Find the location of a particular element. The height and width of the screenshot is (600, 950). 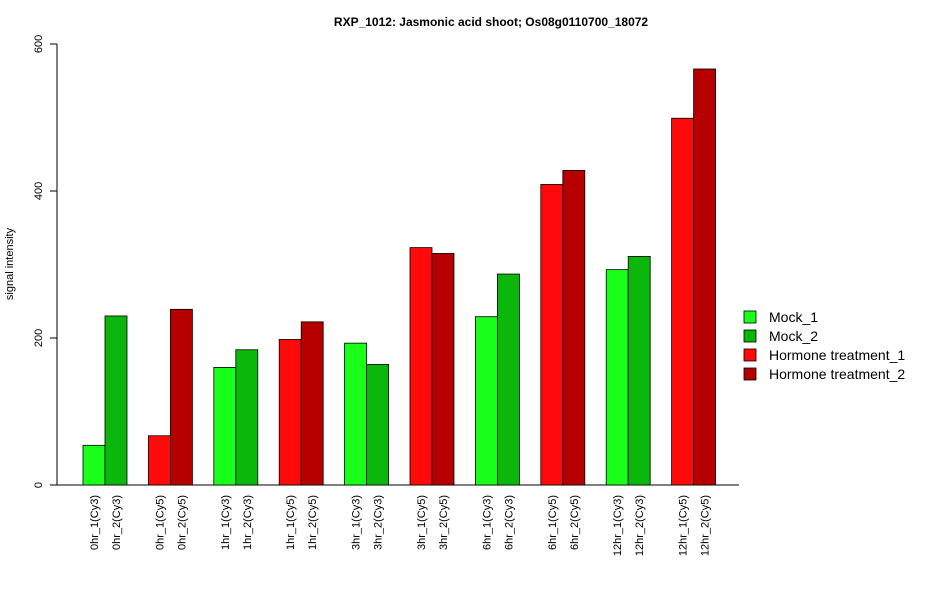

x-tick-label: 1hr_1(Cy3) is located at coordinates (226, 522).